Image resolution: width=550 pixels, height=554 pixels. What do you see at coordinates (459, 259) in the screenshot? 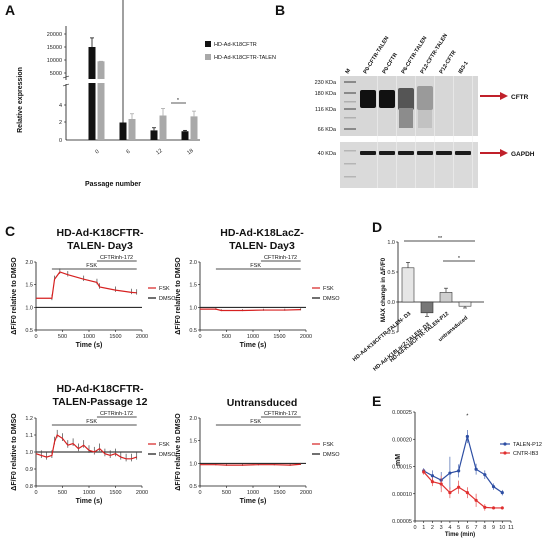
I see `panel-d-significance-2: *` at bounding box center [459, 259].